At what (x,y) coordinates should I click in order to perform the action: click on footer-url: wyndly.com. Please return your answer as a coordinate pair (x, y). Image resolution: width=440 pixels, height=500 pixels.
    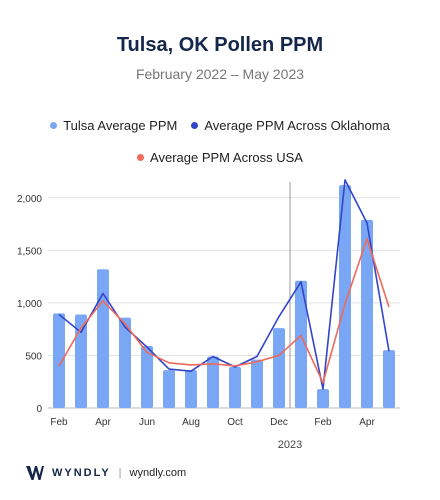
    Looking at the image, I should click on (158, 473).